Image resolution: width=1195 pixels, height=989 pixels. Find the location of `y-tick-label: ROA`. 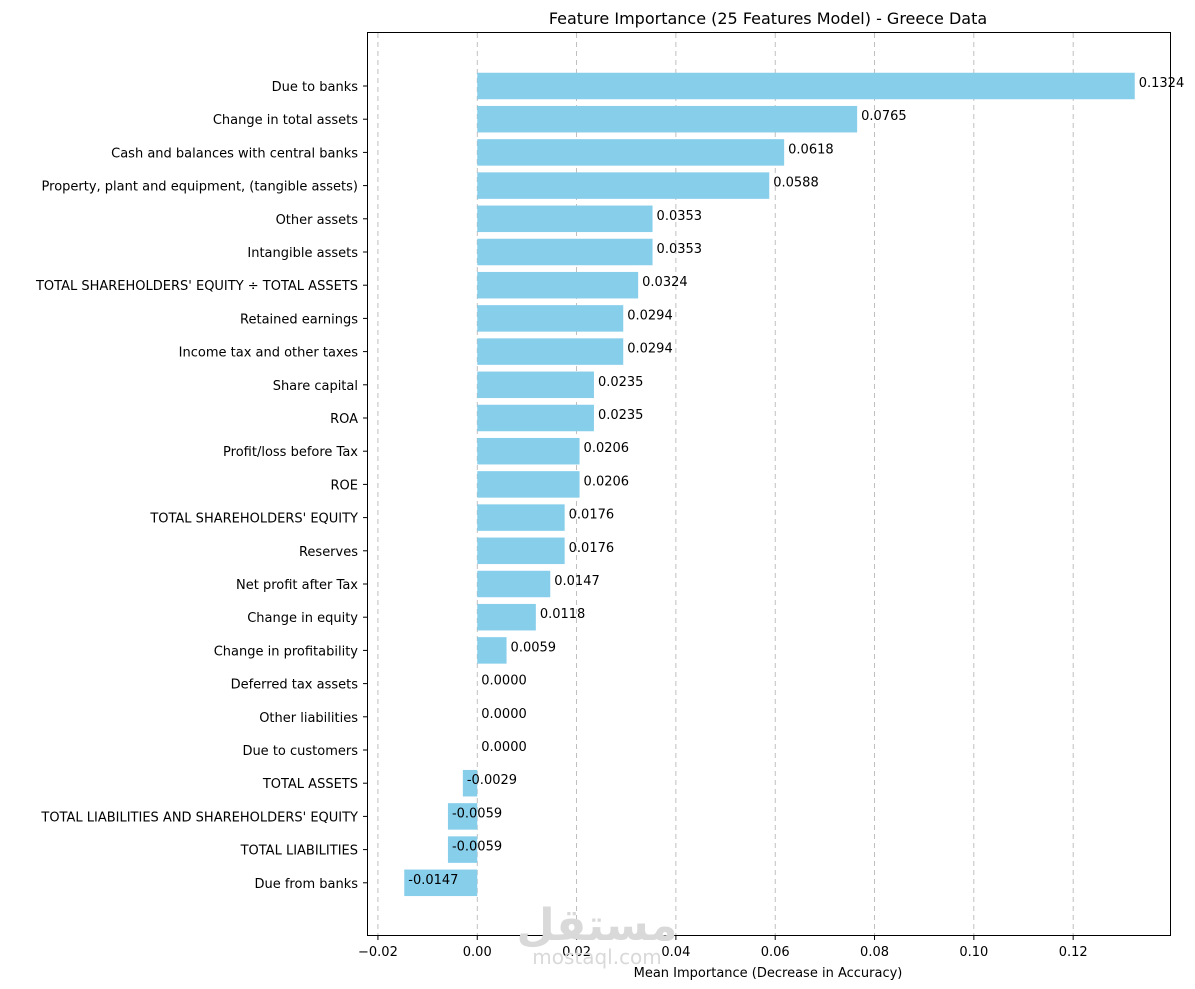

y-tick-label: ROA is located at coordinates (344, 419).